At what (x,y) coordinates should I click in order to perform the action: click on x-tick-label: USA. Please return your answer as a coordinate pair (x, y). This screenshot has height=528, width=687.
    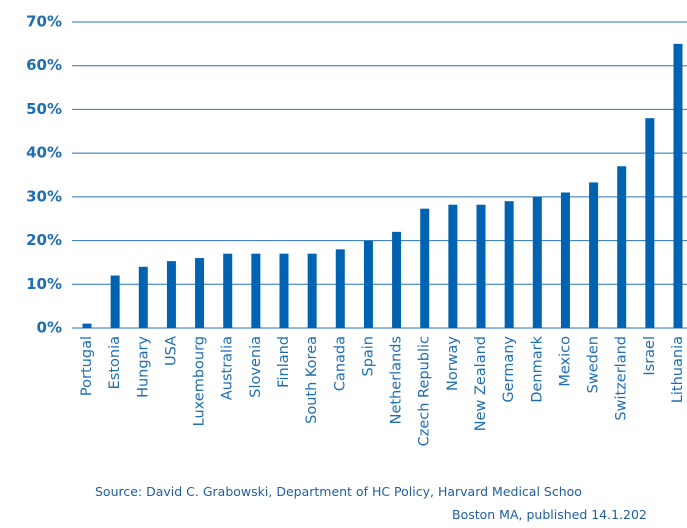
    Looking at the image, I should click on (171, 351).